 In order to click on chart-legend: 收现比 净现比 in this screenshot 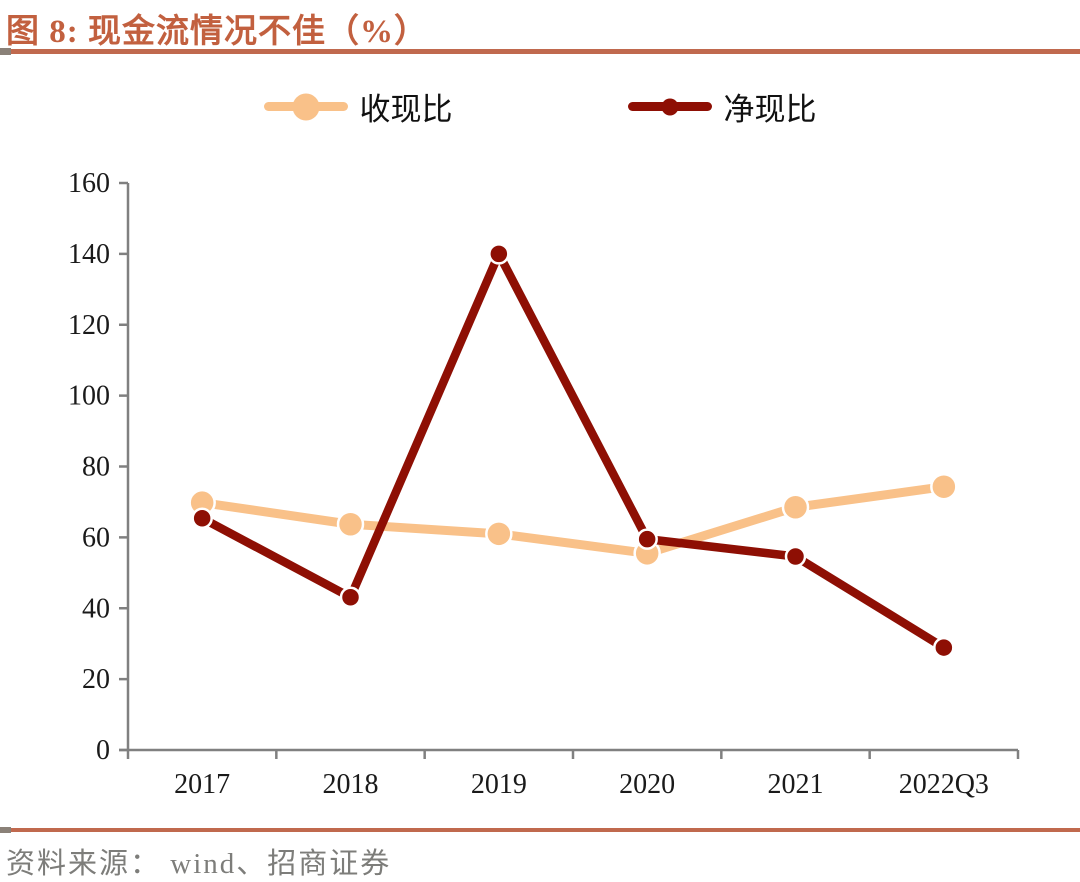, I will do `click(540, 106)`.